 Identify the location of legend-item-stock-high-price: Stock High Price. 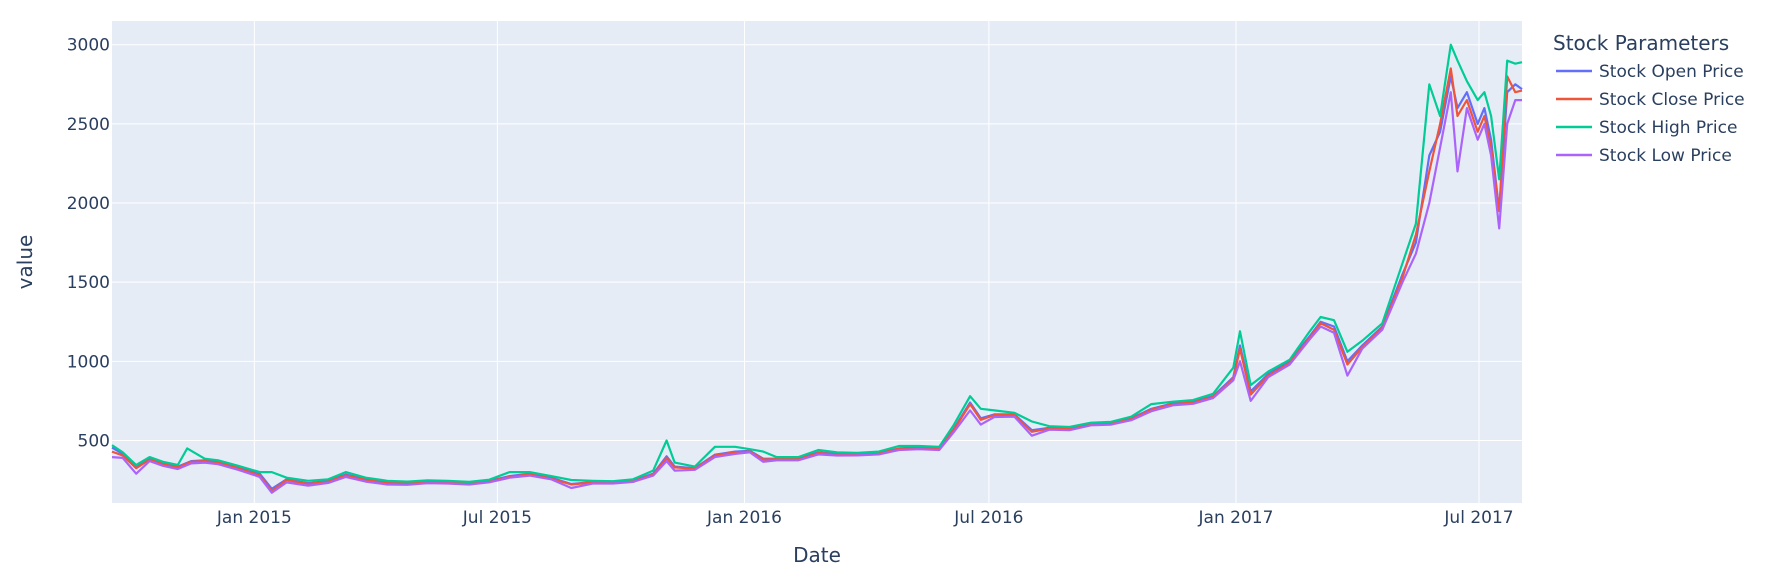
(1646, 128).